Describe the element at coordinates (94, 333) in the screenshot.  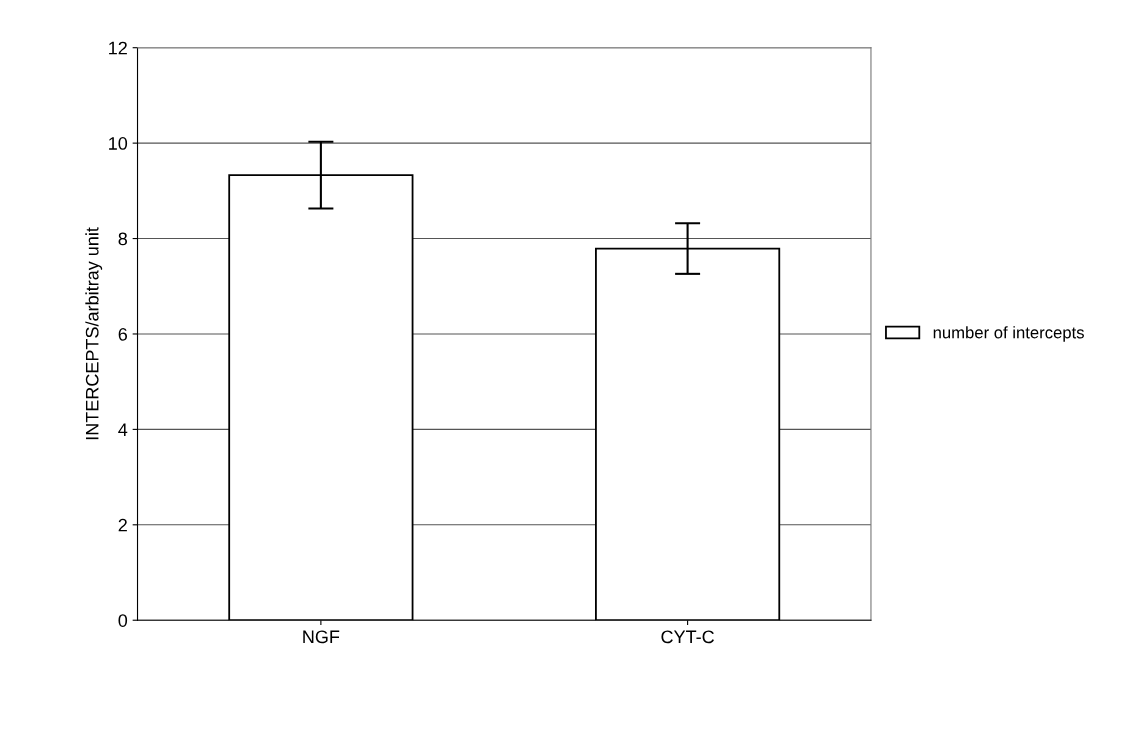
I see `y-axis-title: INTERCEPTS/arbitray unit` at that location.